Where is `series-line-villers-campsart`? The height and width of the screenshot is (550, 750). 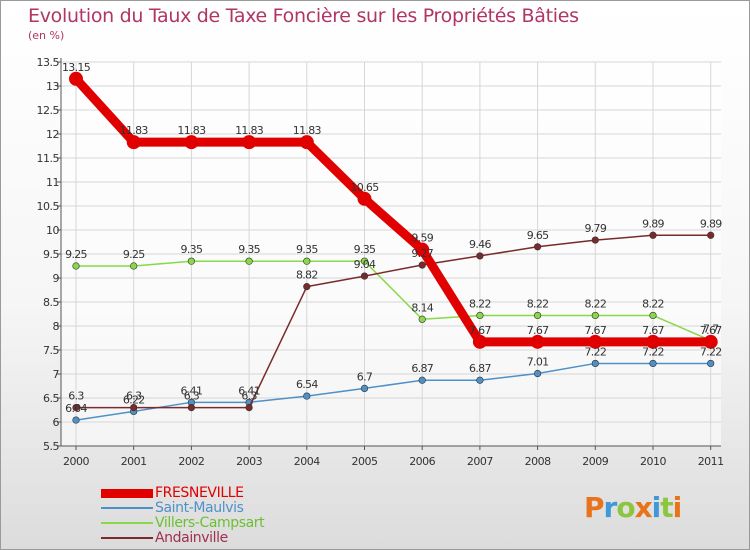 series-line-villers-campsart is located at coordinates (393, 301).